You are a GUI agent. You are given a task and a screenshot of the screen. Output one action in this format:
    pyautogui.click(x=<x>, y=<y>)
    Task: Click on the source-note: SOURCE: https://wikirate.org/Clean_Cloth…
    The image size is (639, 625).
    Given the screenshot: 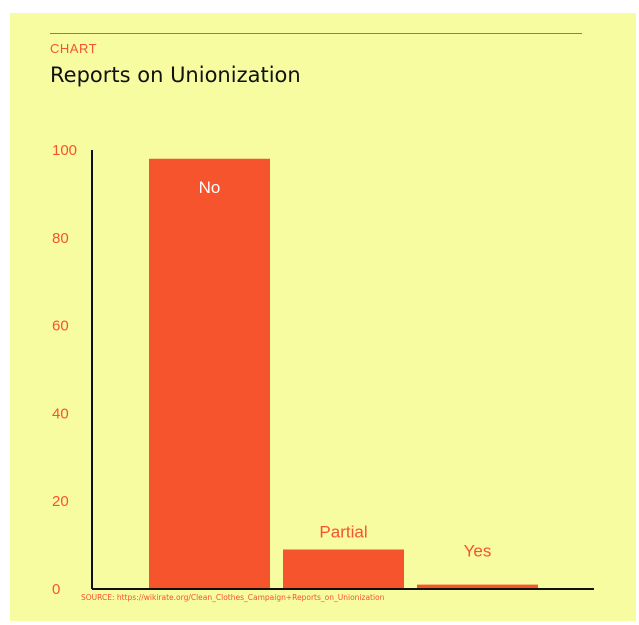 What is the action you would take?
    pyautogui.click(x=233, y=597)
    